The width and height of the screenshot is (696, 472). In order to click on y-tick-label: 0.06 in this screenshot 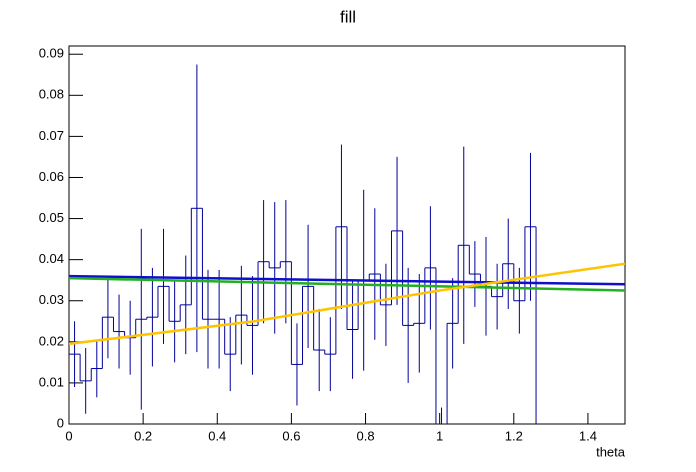, I will do `click(51, 176)`.